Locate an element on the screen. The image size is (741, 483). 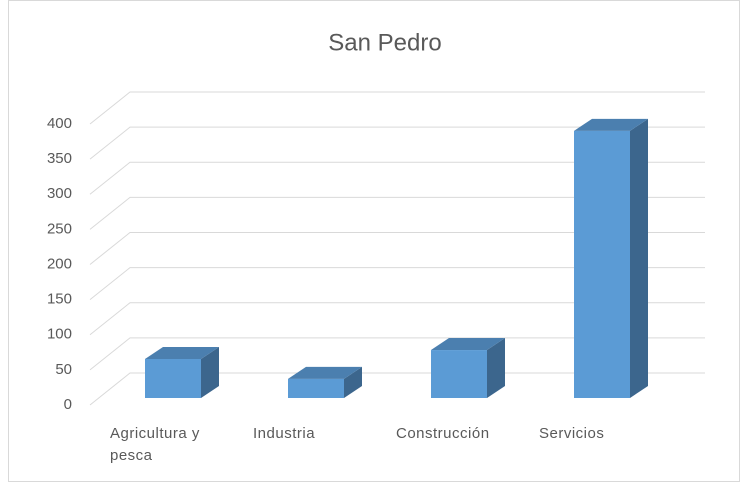
y-tick-label: 100 is located at coordinates (59, 334).